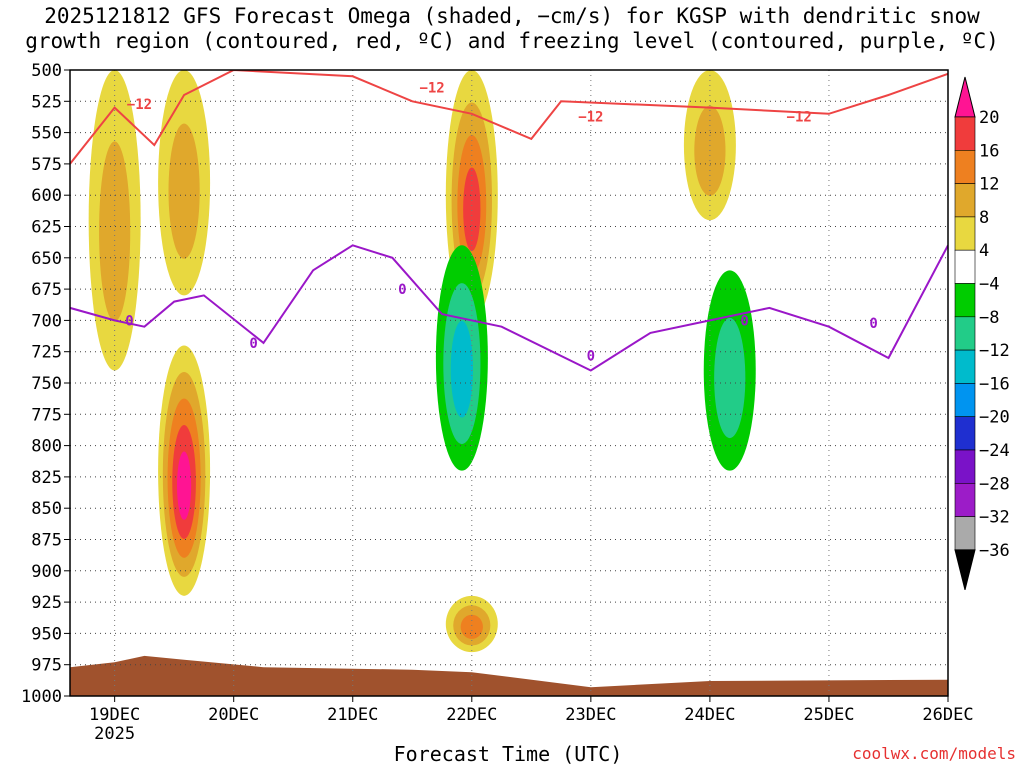  I want to click on y-tick-label-1000: 1000, so click(41, 697).